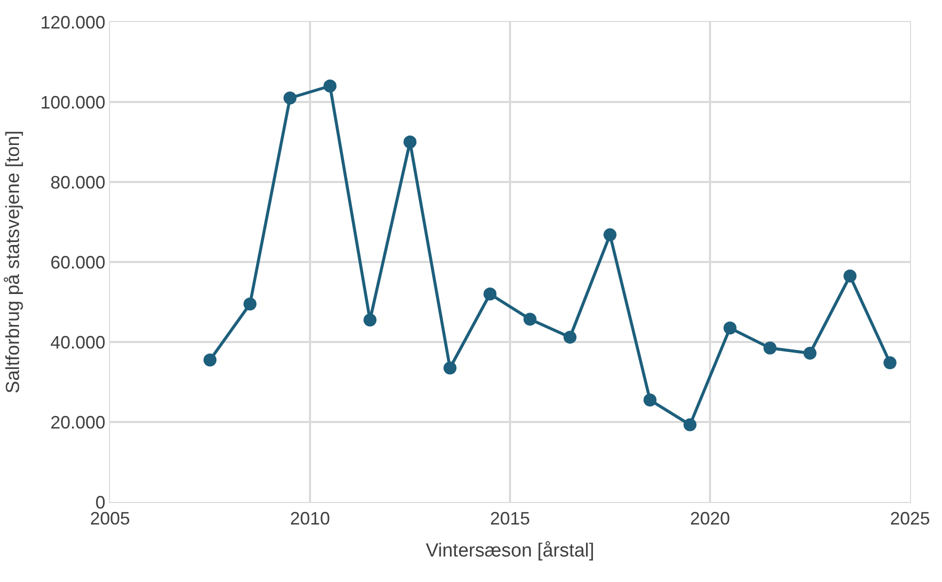 This screenshot has height=582, width=942. What do you see at coordinates (13, 262) in the screenshot?
I see `y-axis-title: Saltforbrug på statsvejene [ton]` at bounding box center [13, 262].